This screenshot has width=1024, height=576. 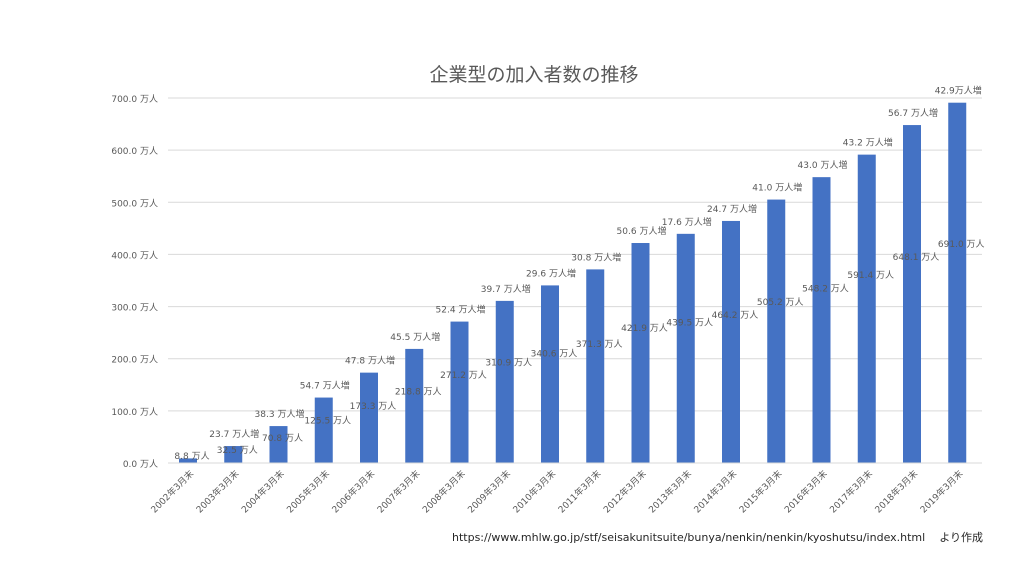 I want to click on value-label: 340.6 万人, so click(x=554, y=353).